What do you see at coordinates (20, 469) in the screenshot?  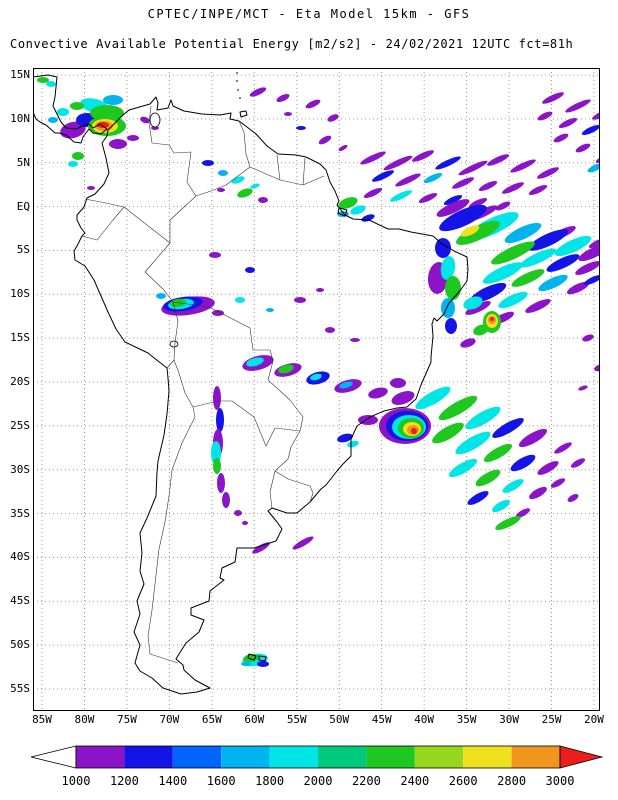 I see `lat-label: 30S` at bounding box center [20, 469].